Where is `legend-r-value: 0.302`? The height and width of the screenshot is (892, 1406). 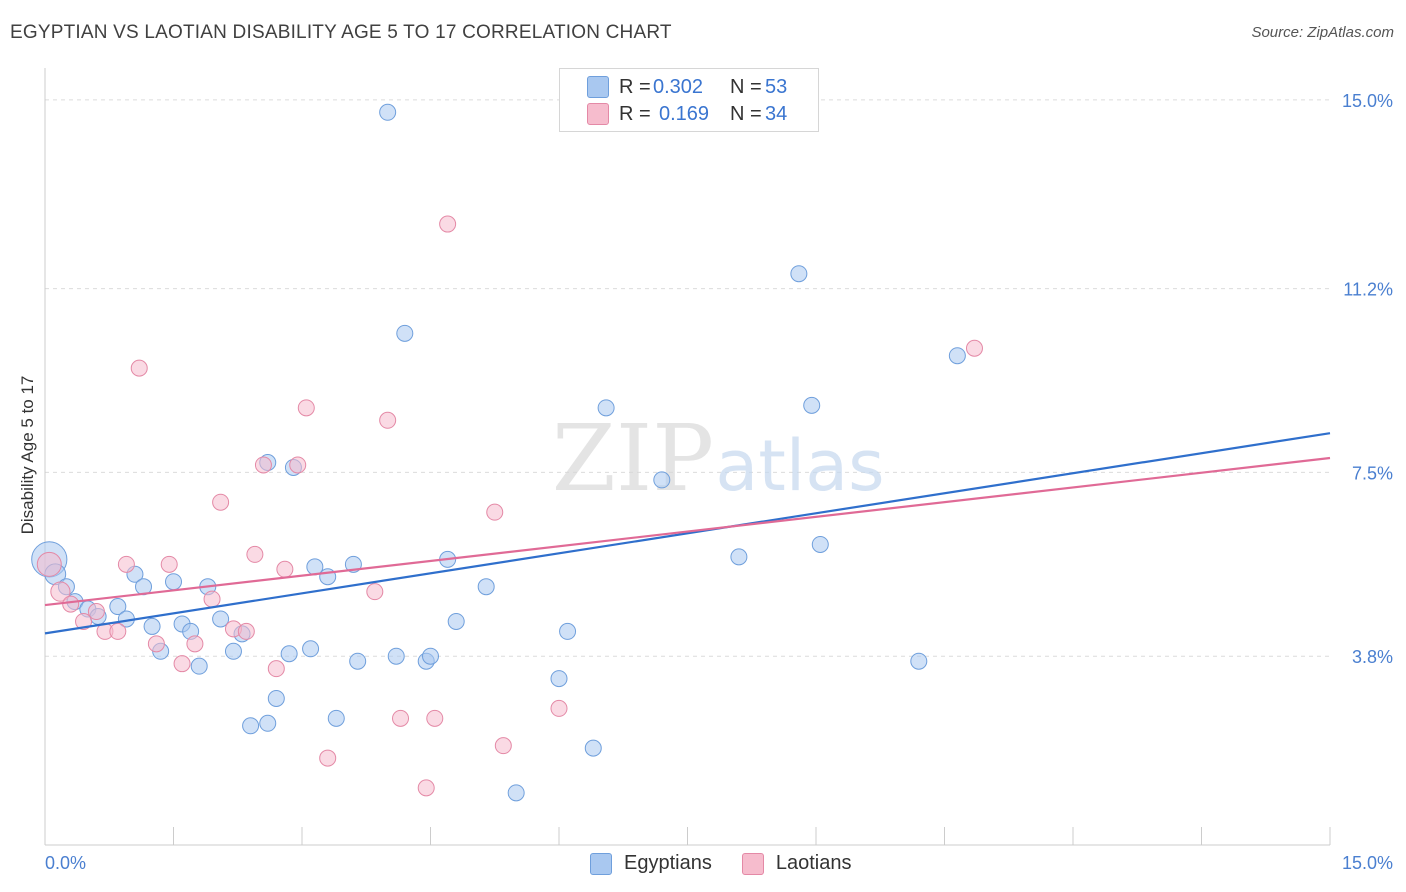
legend-r-value: 0.302 is located at coordinates (678, 86).